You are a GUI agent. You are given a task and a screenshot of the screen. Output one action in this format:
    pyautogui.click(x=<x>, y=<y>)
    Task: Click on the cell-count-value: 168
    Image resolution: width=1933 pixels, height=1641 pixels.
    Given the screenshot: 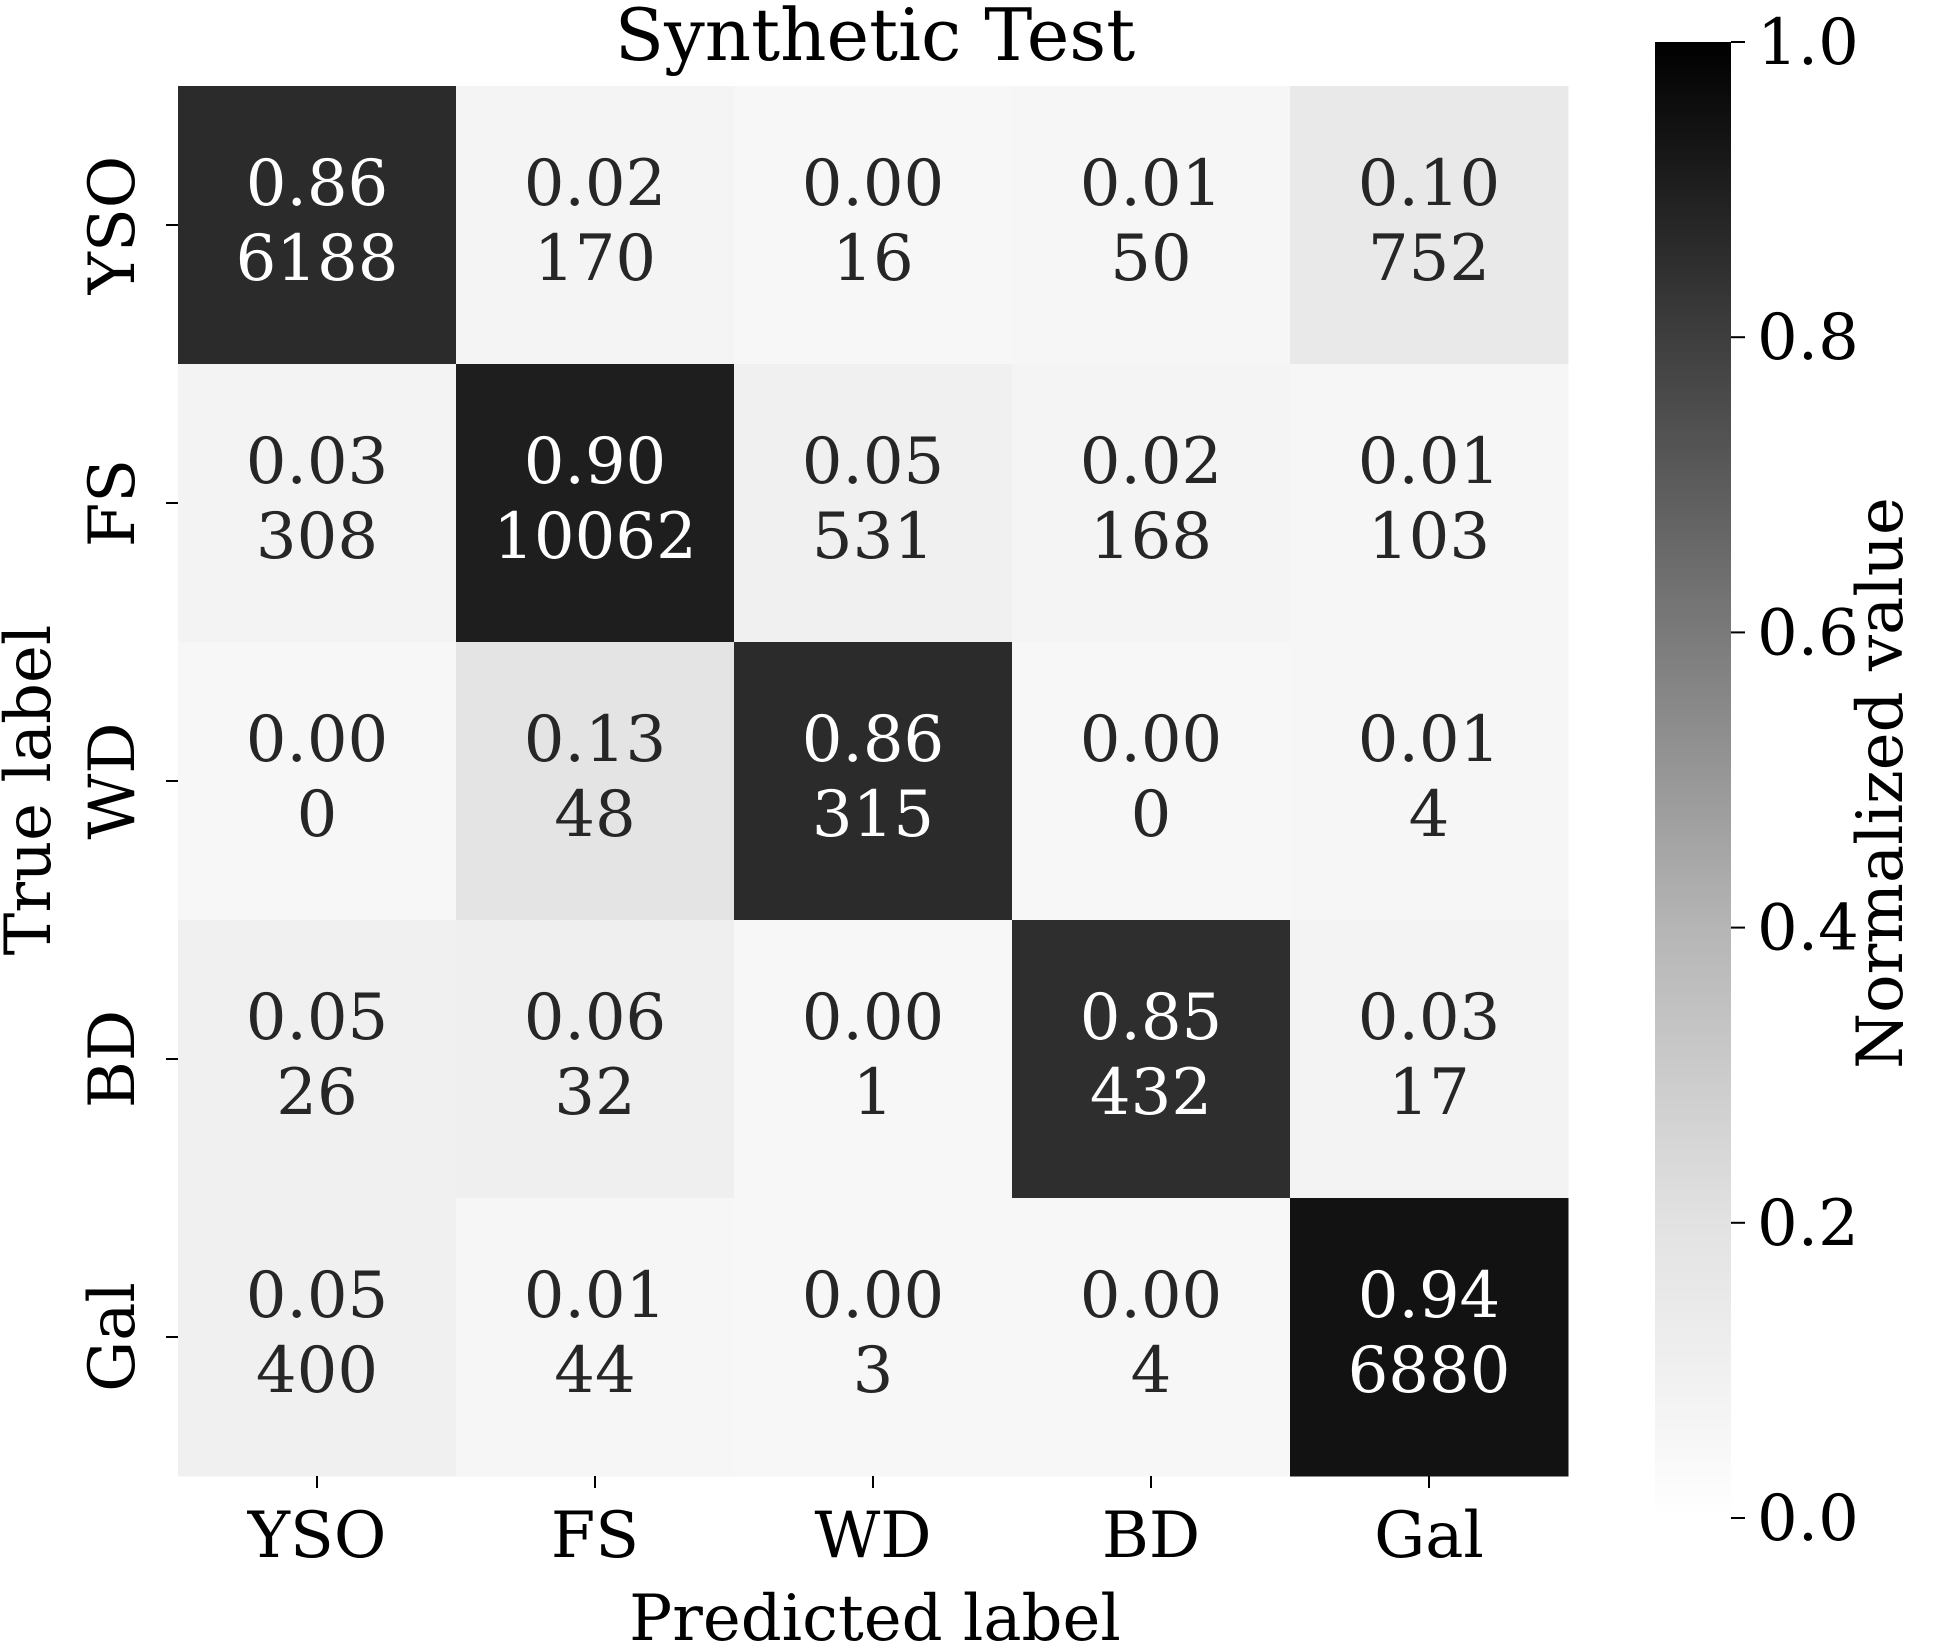 What is the action you would take?
    pyautogui.click(x=1151, y=537)
    